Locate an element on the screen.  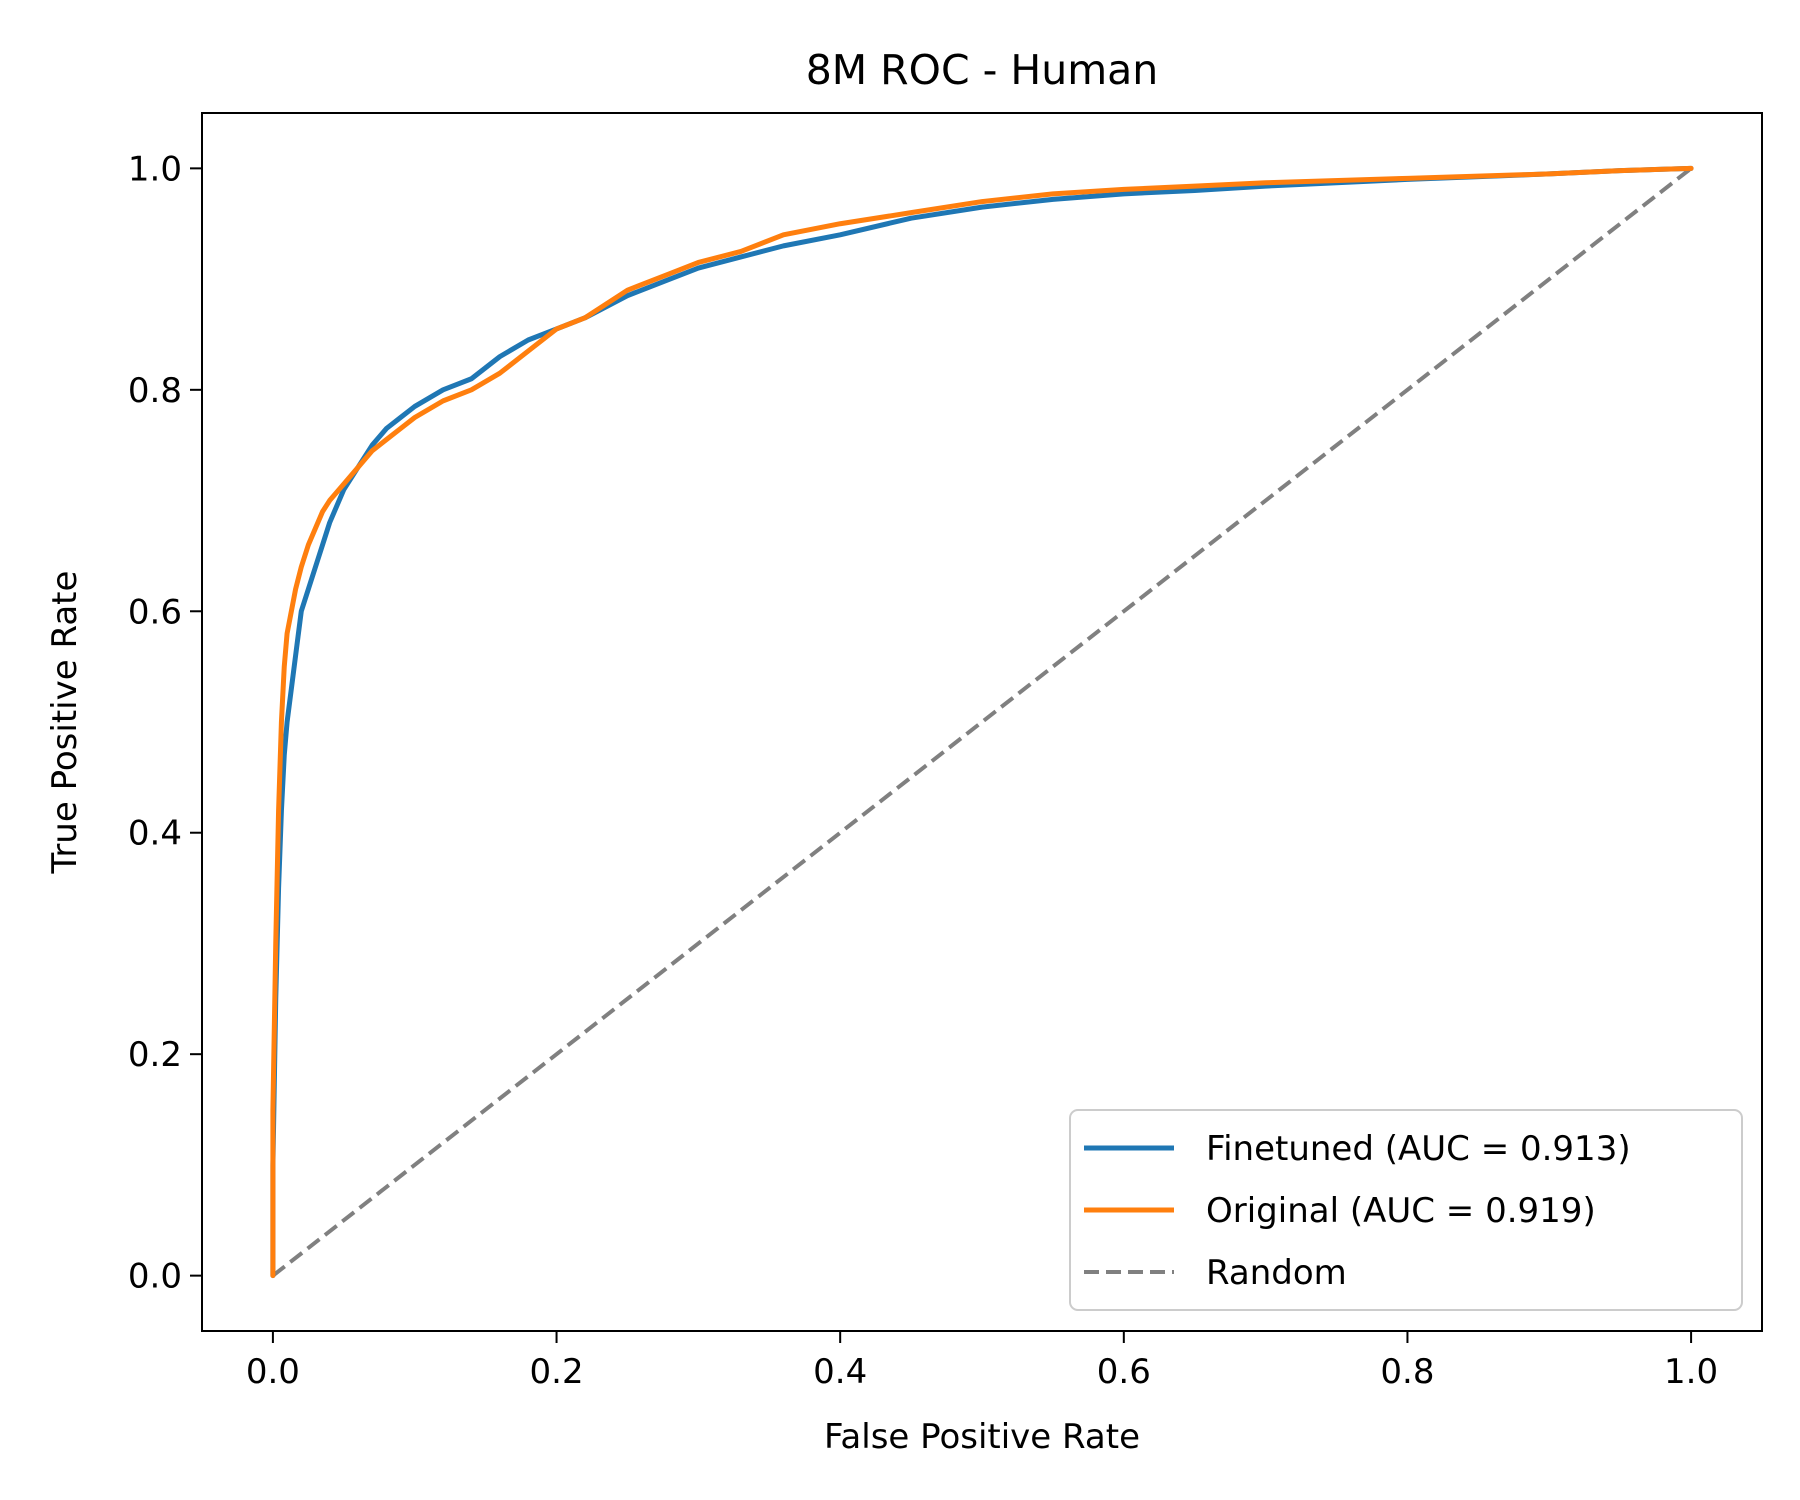
y-tick-label: 0.8 is located at coordinates (155, 391).